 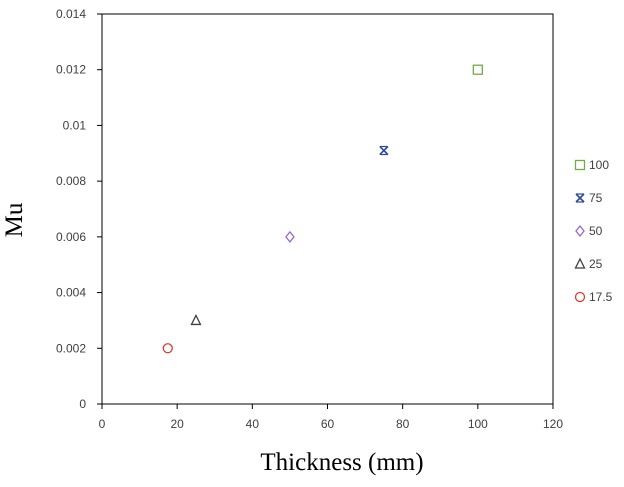 I want to click on legend-marker-triangle, so click(x=580, y=263).